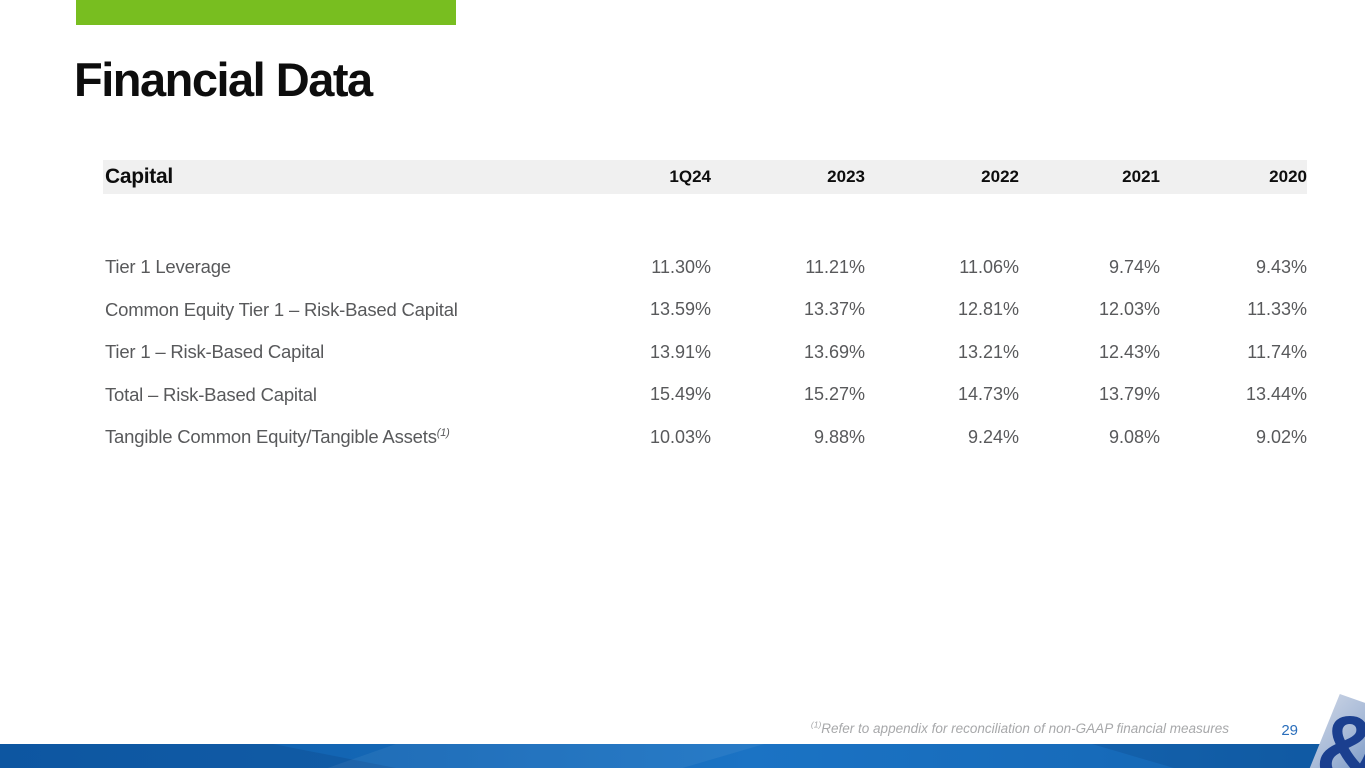 The height and width of the screenshot is (768, 1365). Describe the element at coordinates (1129, 309) in the screenshot. I see `cell-value: 12.03%` at that location.